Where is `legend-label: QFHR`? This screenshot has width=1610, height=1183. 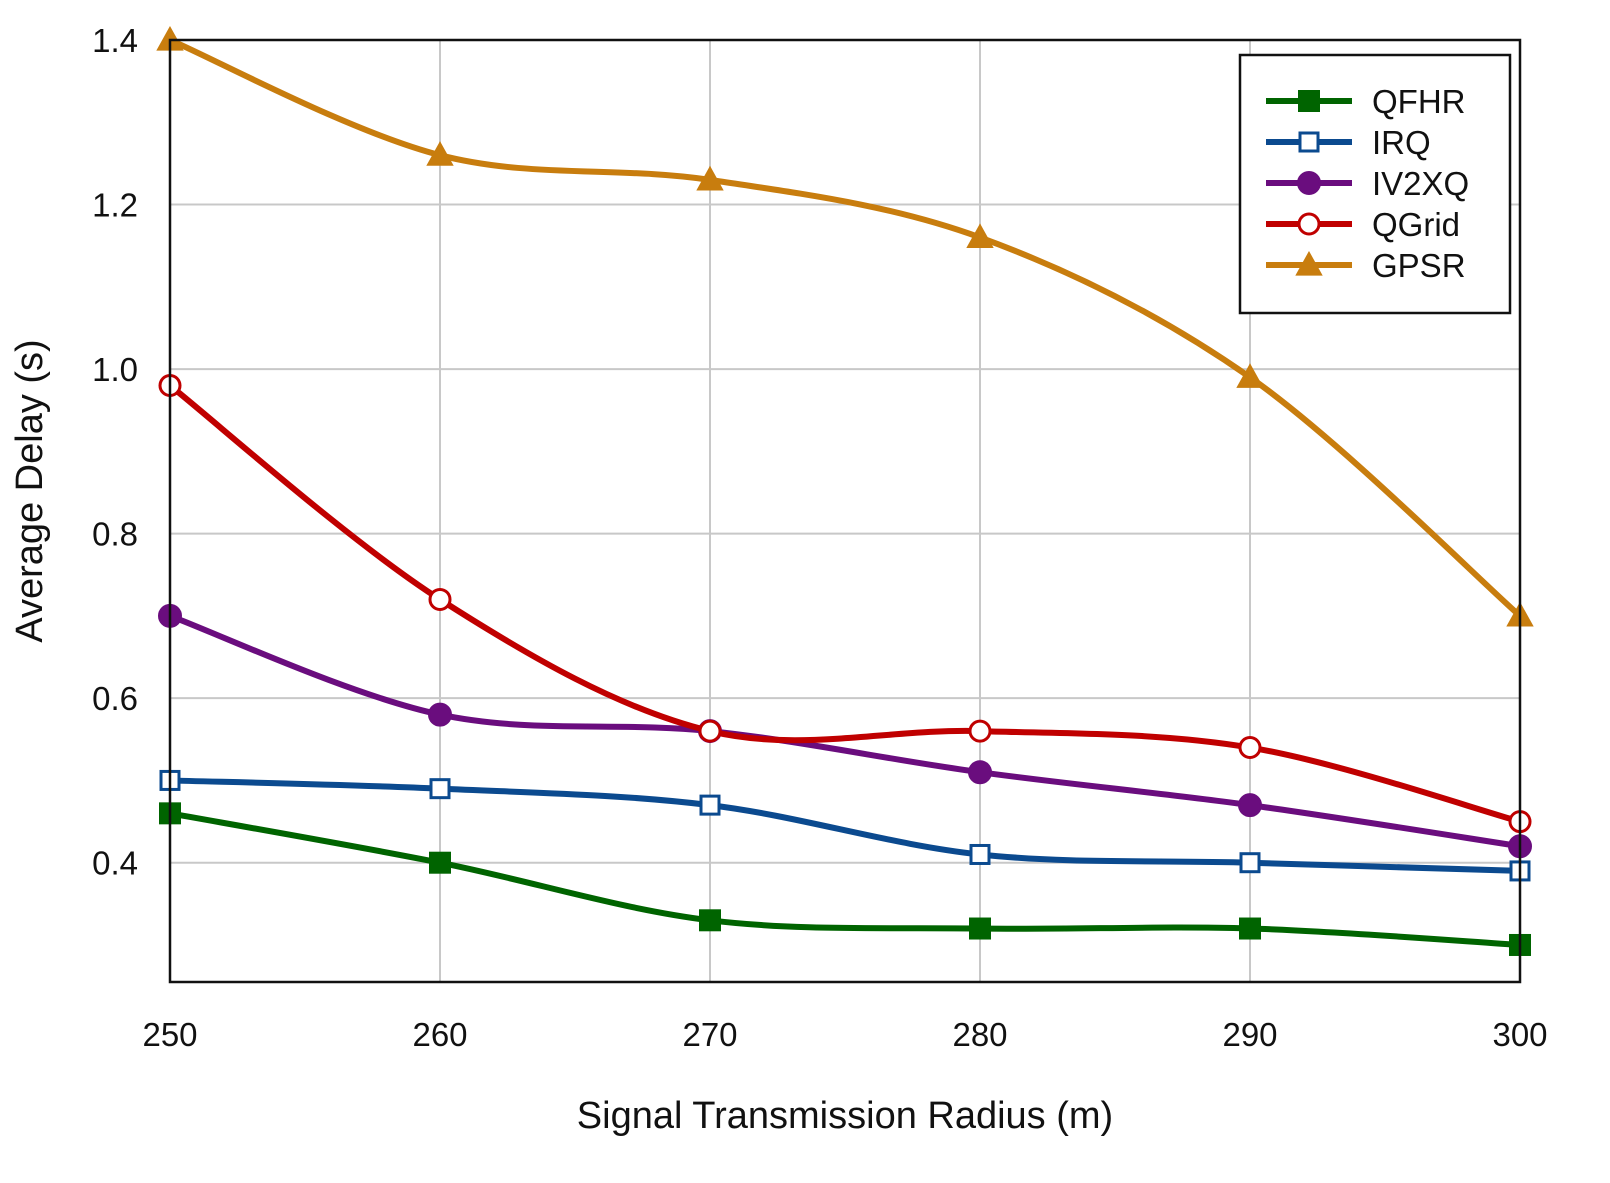
legend-label: QFHR is located at coordinates (1419, 101).